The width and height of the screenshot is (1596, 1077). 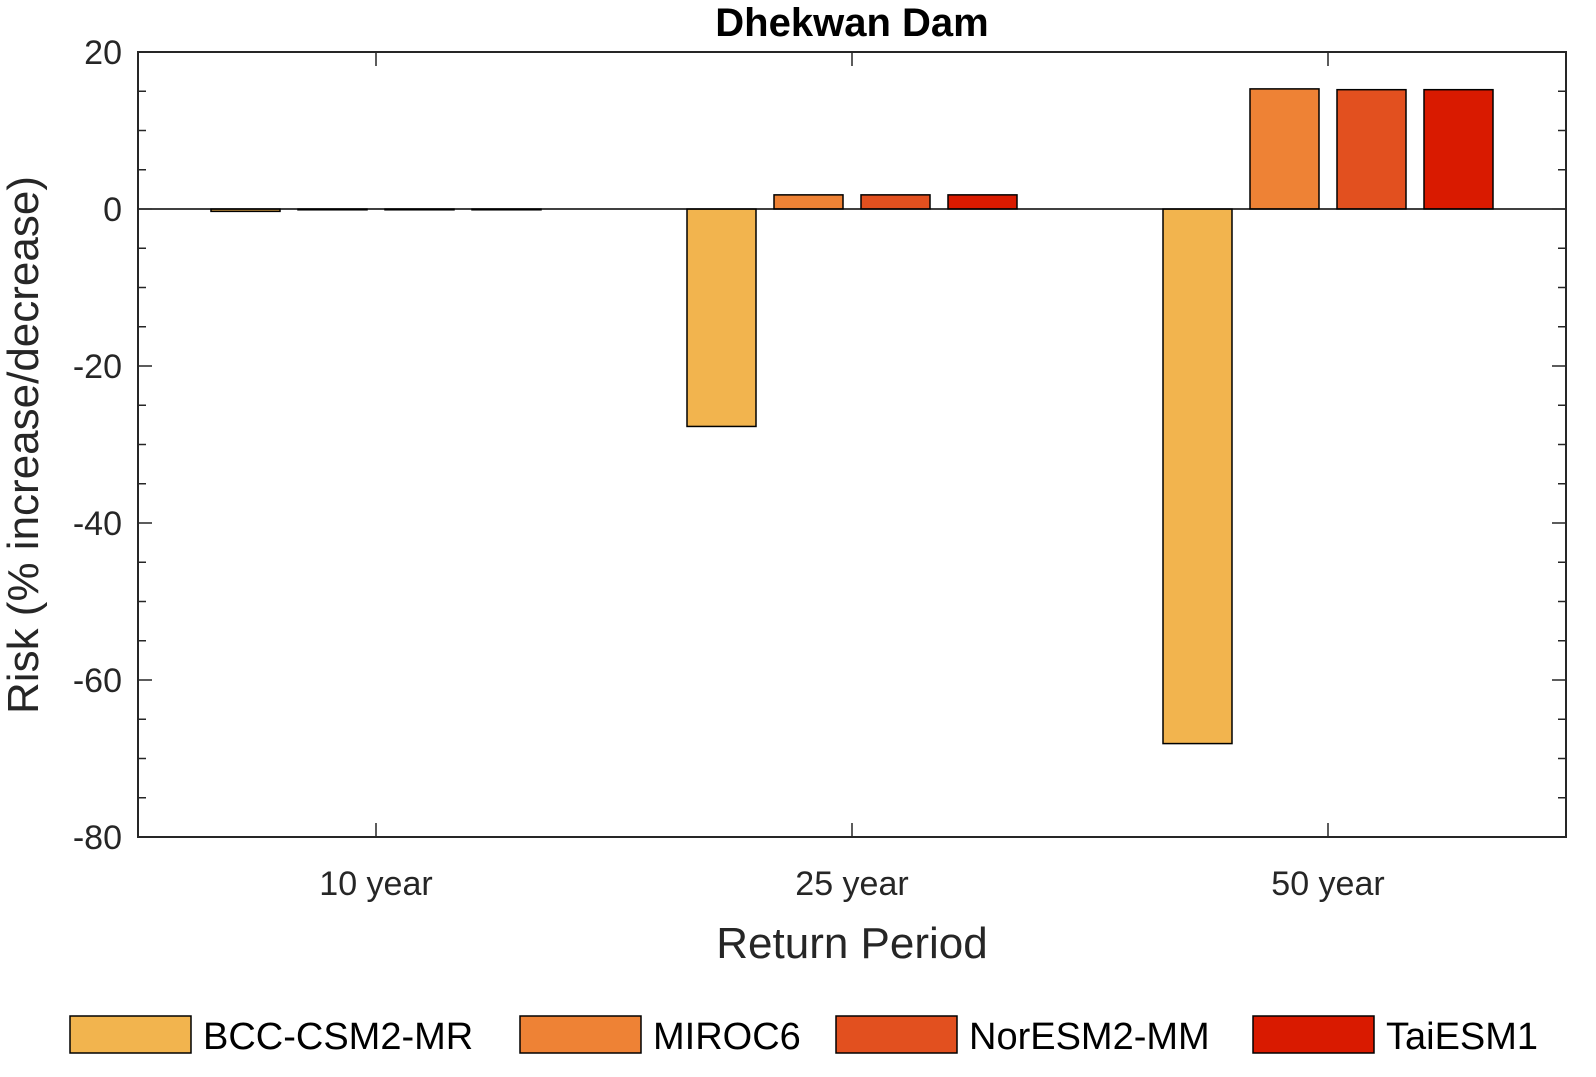 I want to click on y-tick-label: 0, so click(x=112, y=210).